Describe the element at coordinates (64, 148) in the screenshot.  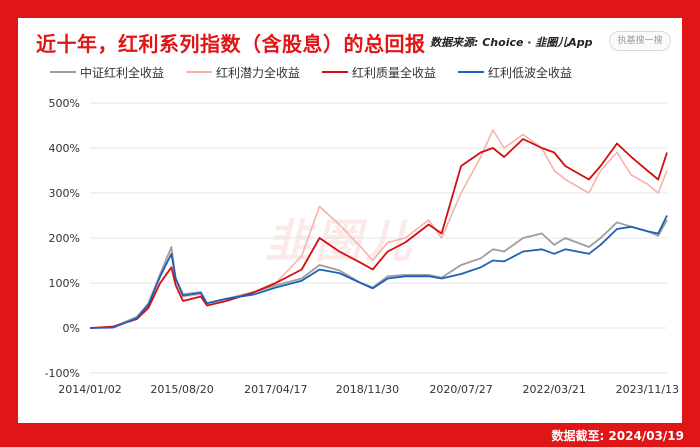
I see `y-tick-label: 400%` at that location.